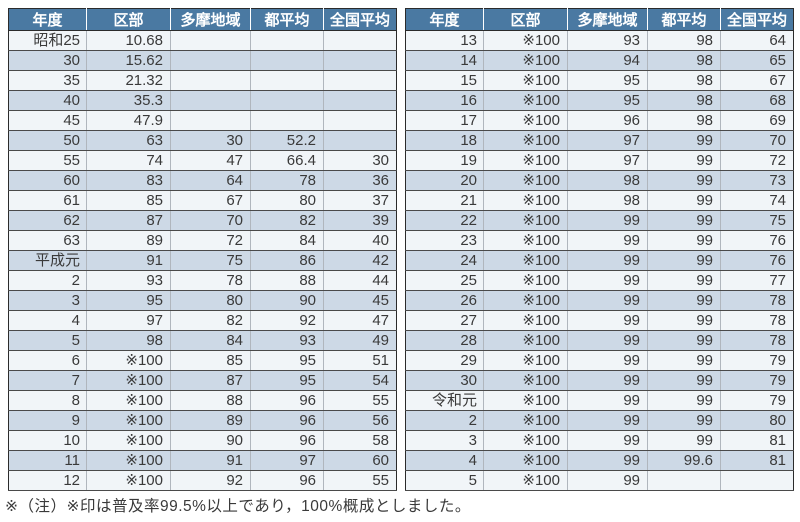 The height and width of the screenshot is (522, 800). Describe the element at coordinates (202, 420) in the screenshot. I see `table-row: 9 ※100 89 96 56` at that location.